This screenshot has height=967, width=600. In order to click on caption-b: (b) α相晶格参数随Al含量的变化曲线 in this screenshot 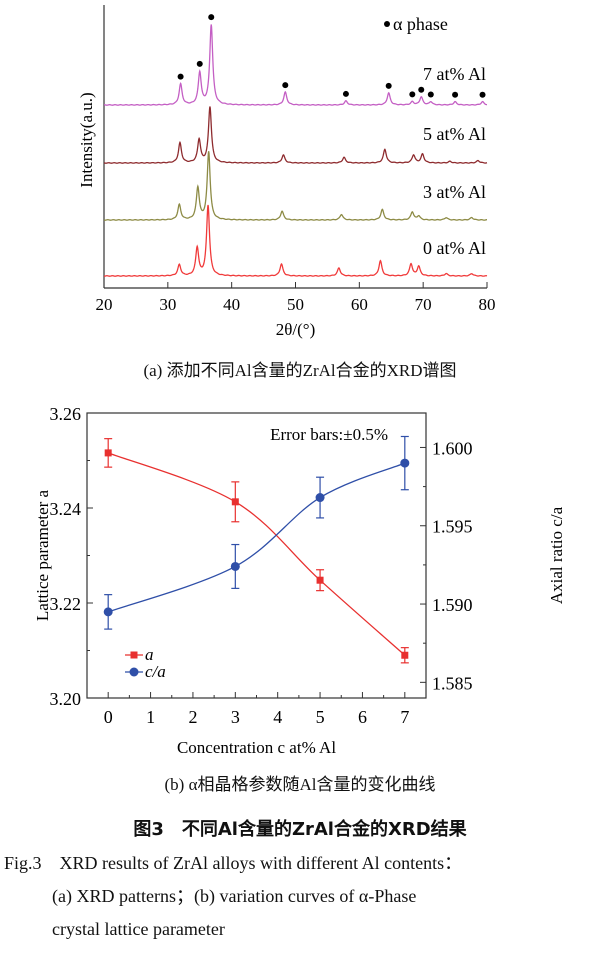, I will do `click(300, 784)`.